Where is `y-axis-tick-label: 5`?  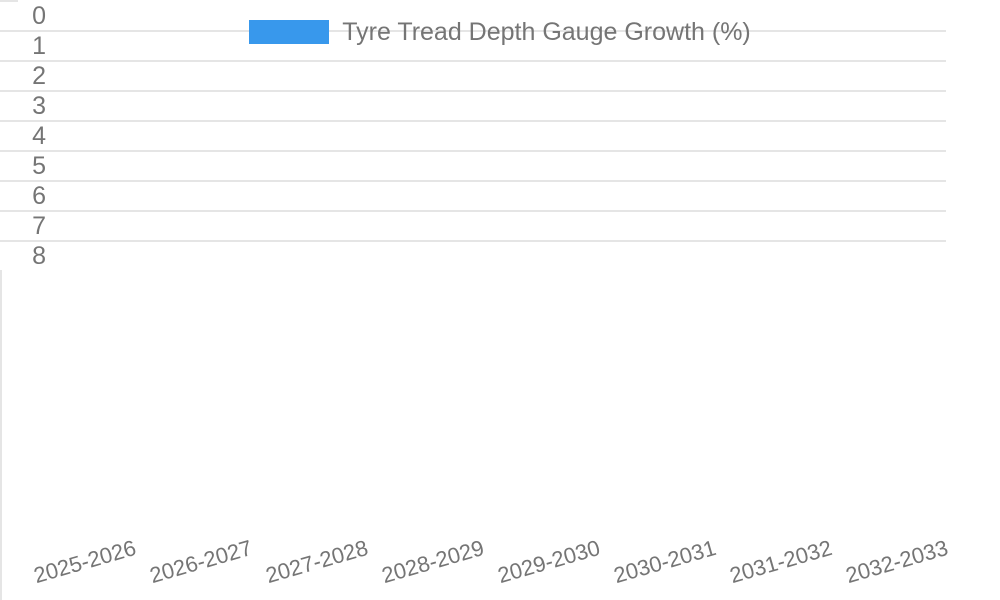 y-axis-tick-label: 5 is located at coordinates (39, 166).